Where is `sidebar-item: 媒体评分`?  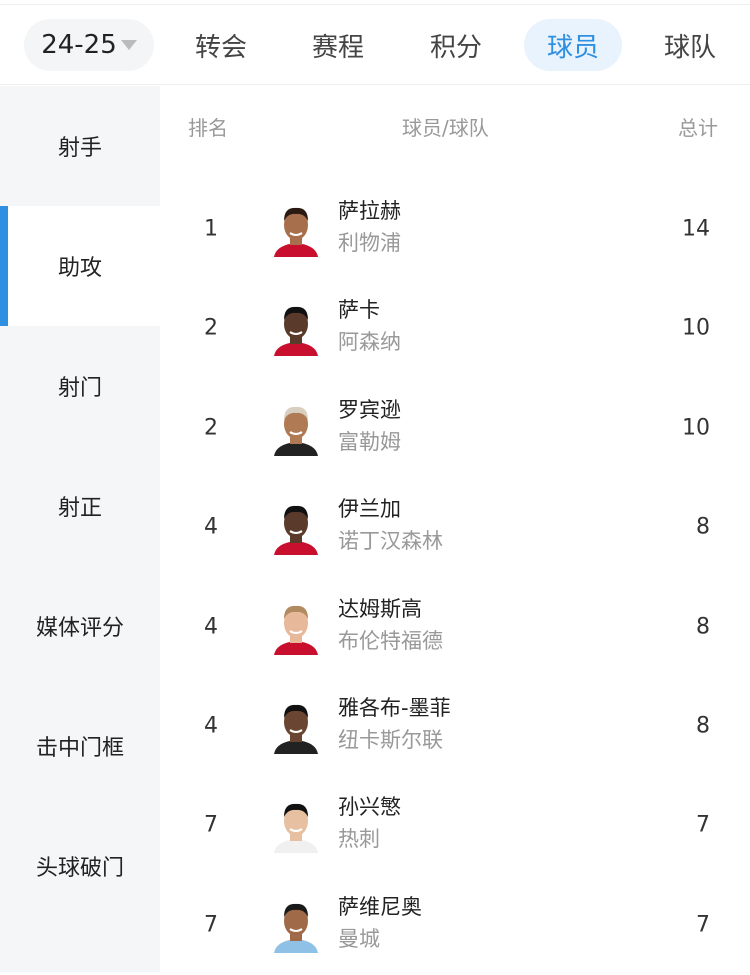
sidebar-item: 媒体评分 is located at coordinates (80, 626).